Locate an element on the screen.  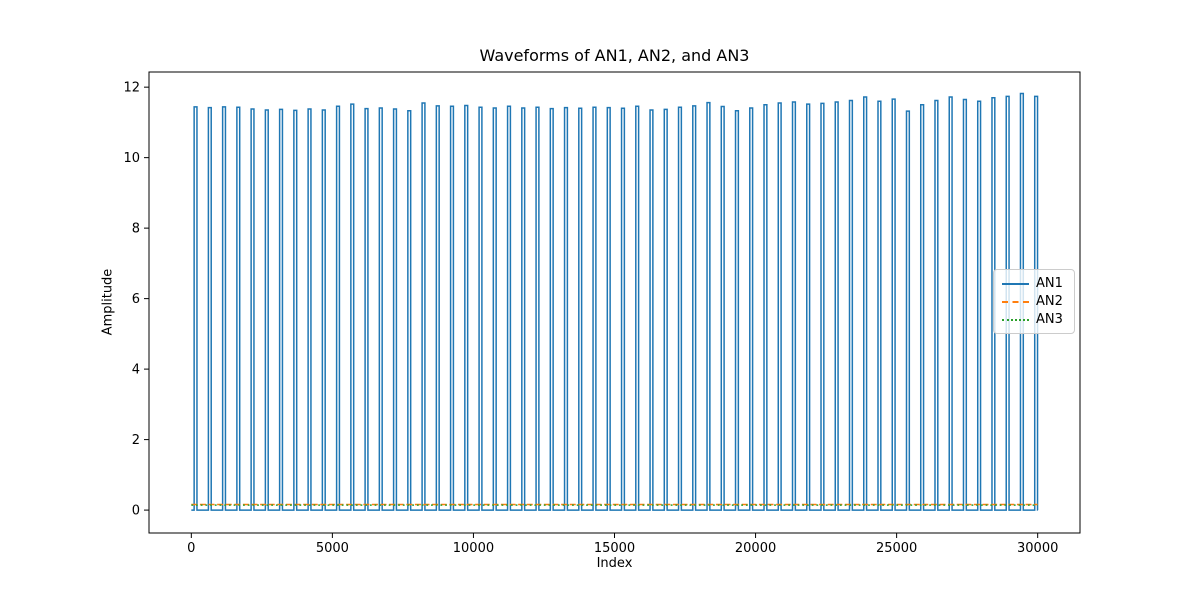
x-tick-label: 10000 is located at coordinates (473, 548).